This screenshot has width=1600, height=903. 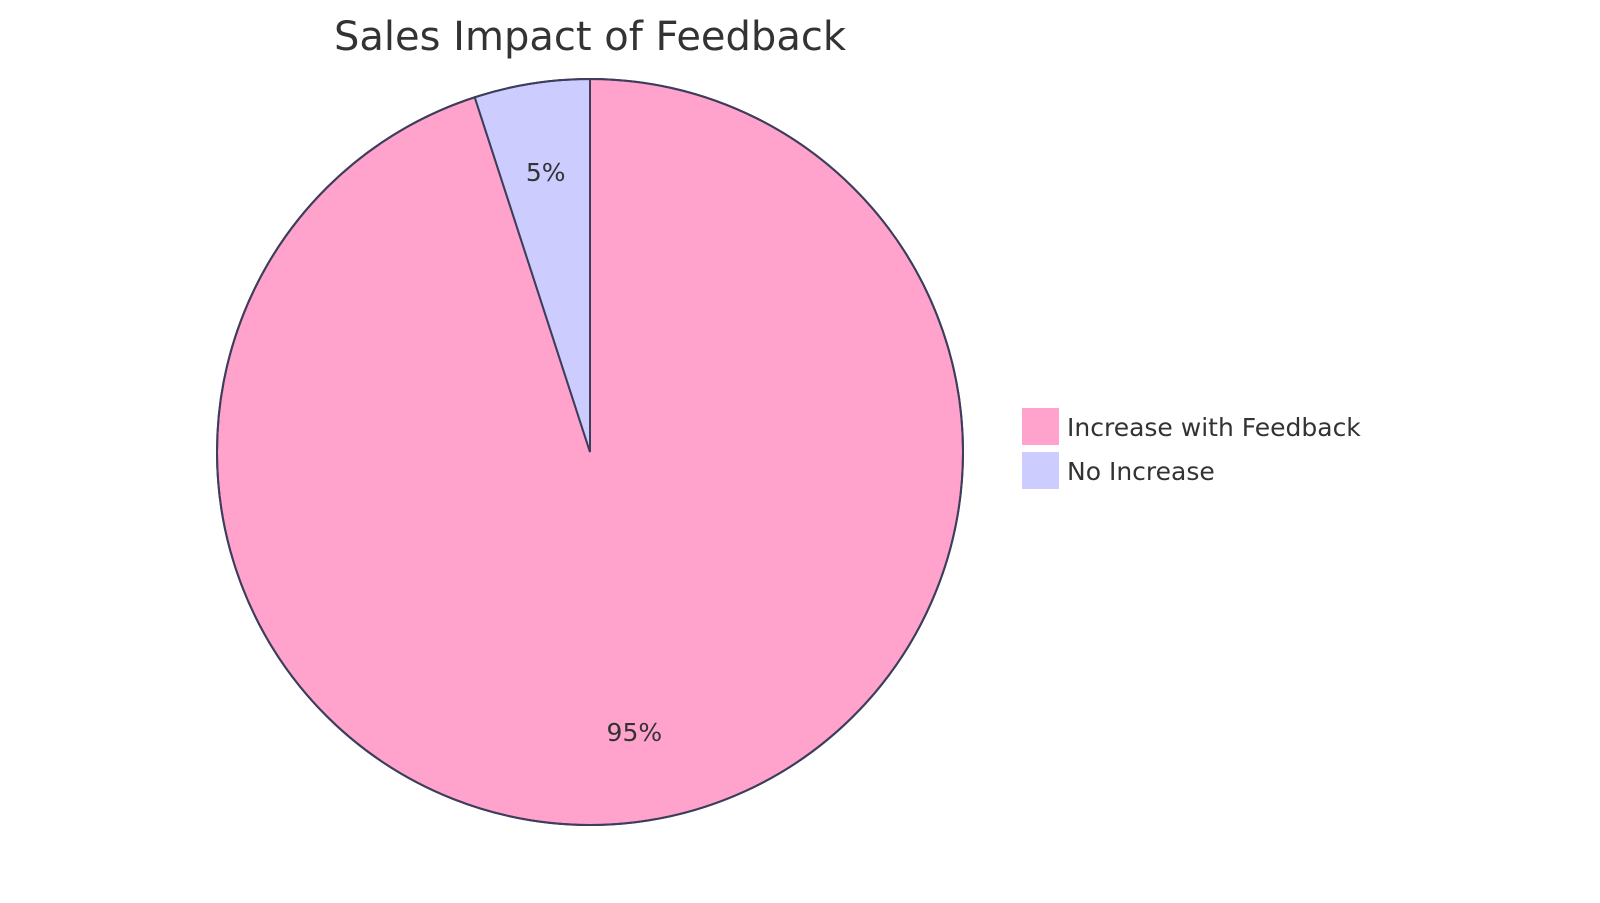 What do you see at coordinates (1141, 471) in the screenshot?
I see `legend-label: No Increase` at bounding box center [1141, 471].